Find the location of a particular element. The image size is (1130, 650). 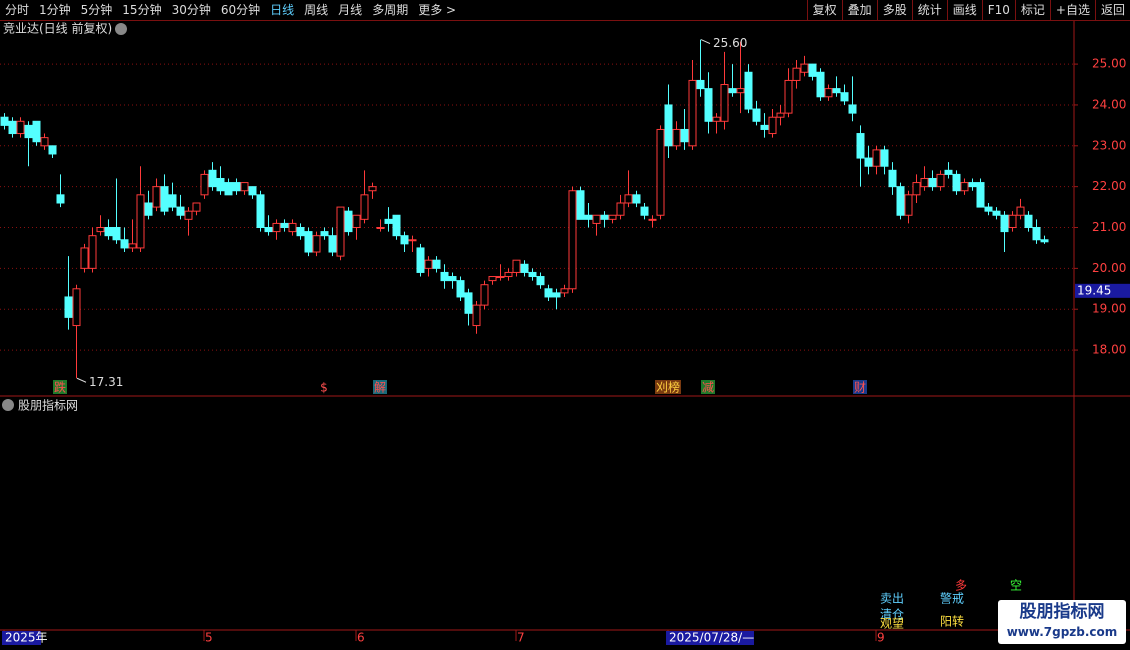

action-tab: 复权 is located at coordinates (824, 10).